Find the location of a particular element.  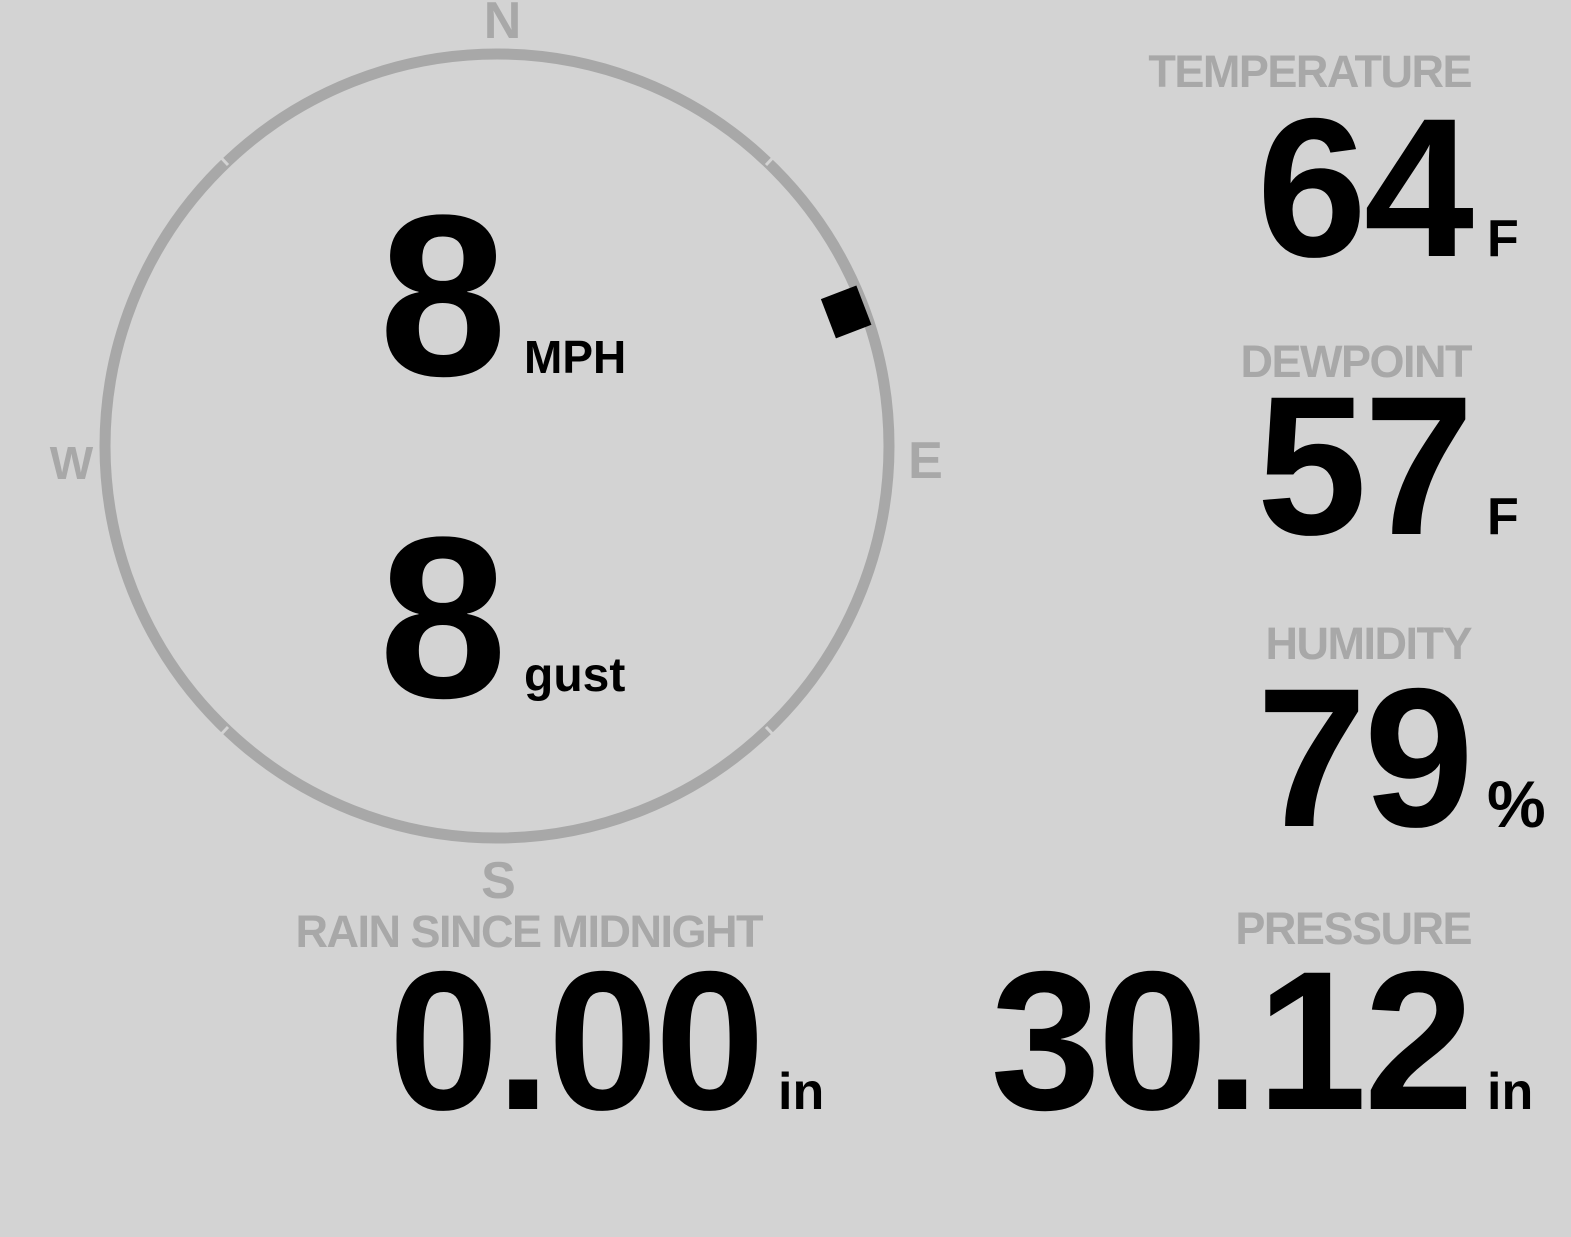

pressure-value: 30.12 is located at coordinates (1232, 1040).